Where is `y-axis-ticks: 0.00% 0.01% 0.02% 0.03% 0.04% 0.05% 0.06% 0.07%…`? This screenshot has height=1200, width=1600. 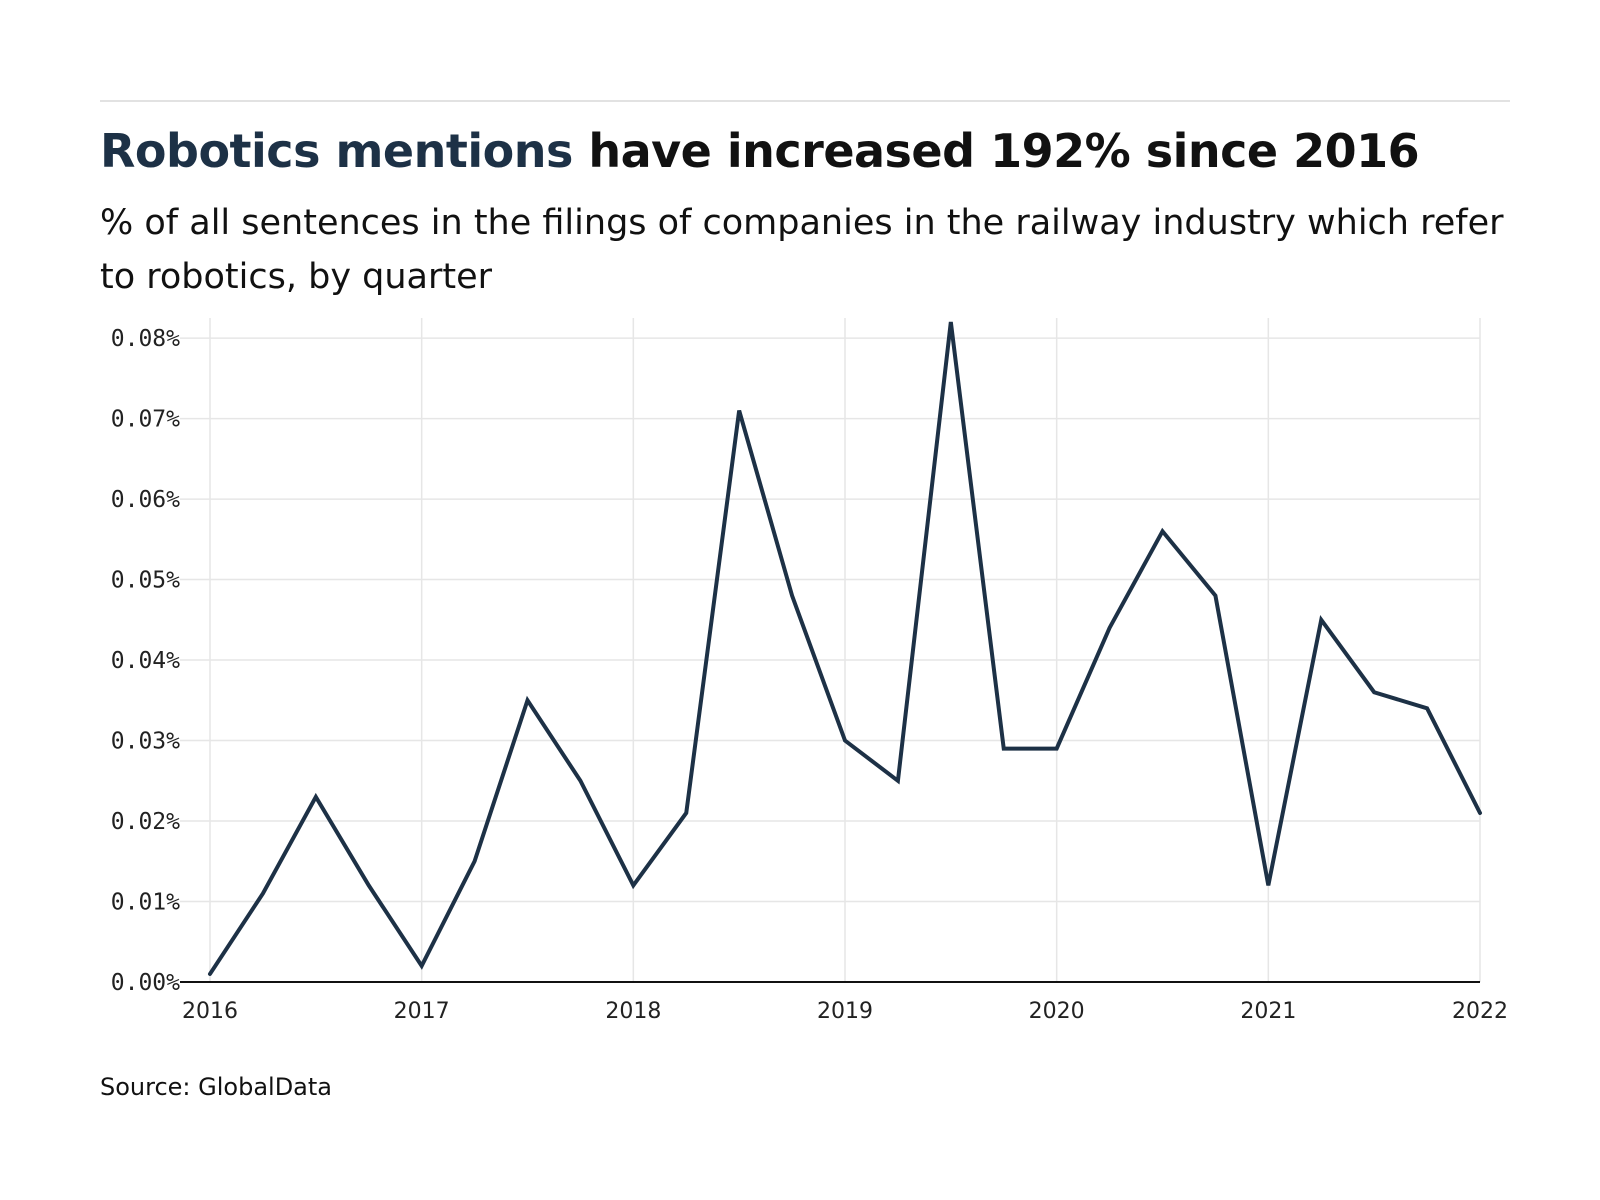
y-axis-ticks: 0.00% 0.01% 0.02% 0.03% 0.04% 0.05% 0.06% 0.07%… is located at coordinates (145, 661).